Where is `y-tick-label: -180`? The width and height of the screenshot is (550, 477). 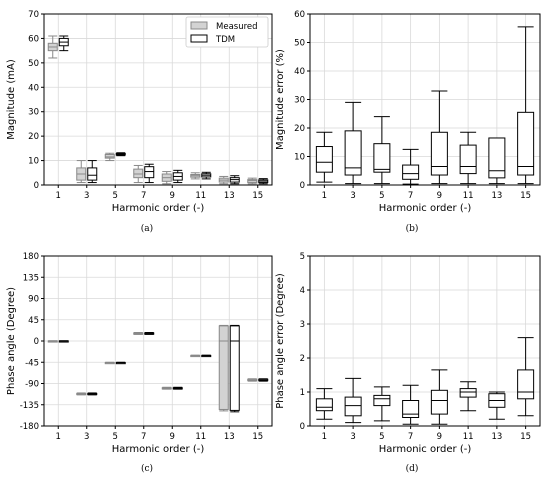 y-tick-label: -180 is located at coordinates (29, 427).